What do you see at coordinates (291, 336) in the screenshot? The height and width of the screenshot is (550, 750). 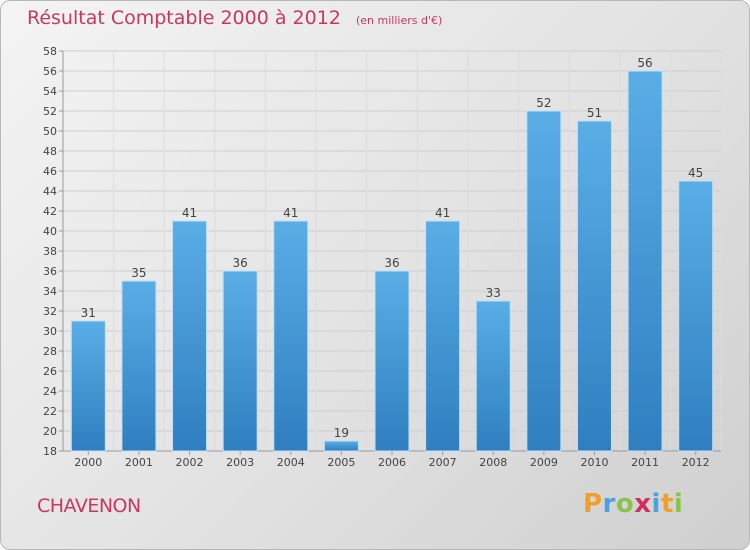 I see `bar-2004` at bounding box center [291, 336].